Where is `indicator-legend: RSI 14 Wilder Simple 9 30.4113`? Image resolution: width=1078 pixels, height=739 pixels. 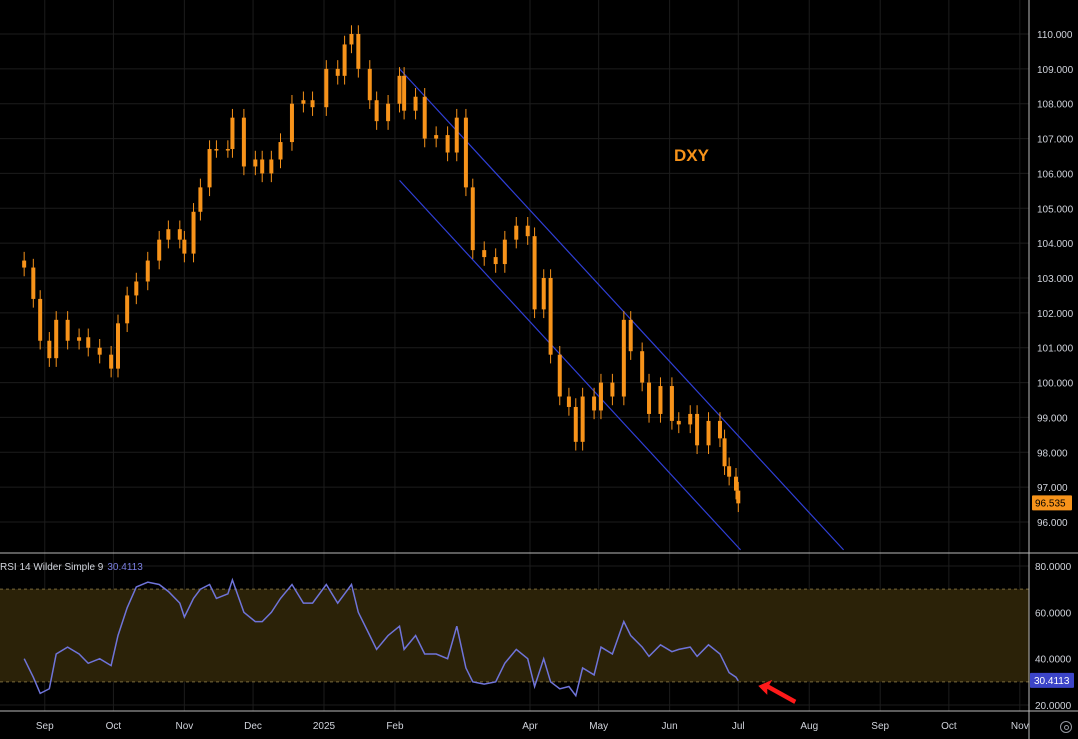
indicator-legend: RSI 14 Wilder Simple 9 30.4113 is located at coordinates (71, 567).